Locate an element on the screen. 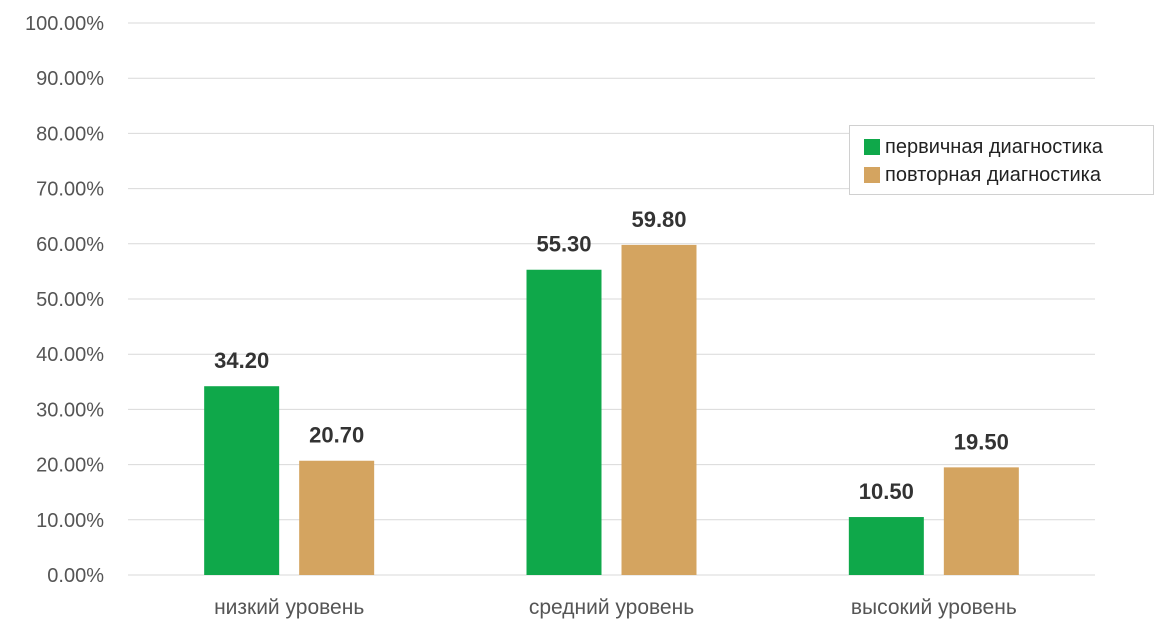 The height and width of the screenshot is (624, 1163). y-tick-label: 80.00% is located at coordinates (70, 134).